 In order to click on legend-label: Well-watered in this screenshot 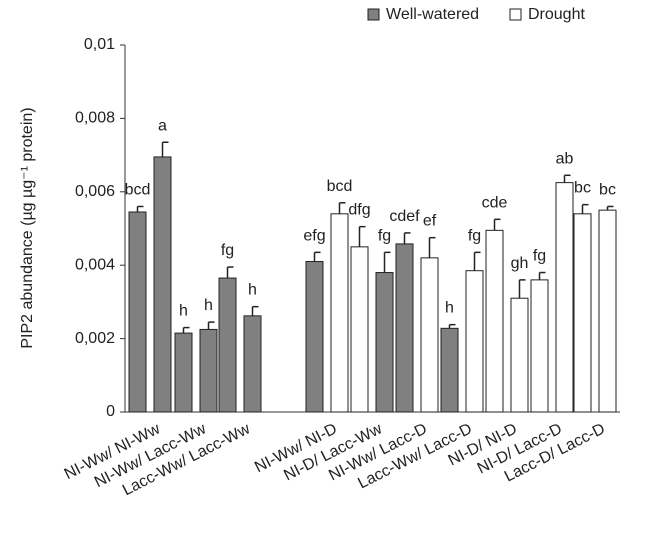, I will do `click(432, 14)`.